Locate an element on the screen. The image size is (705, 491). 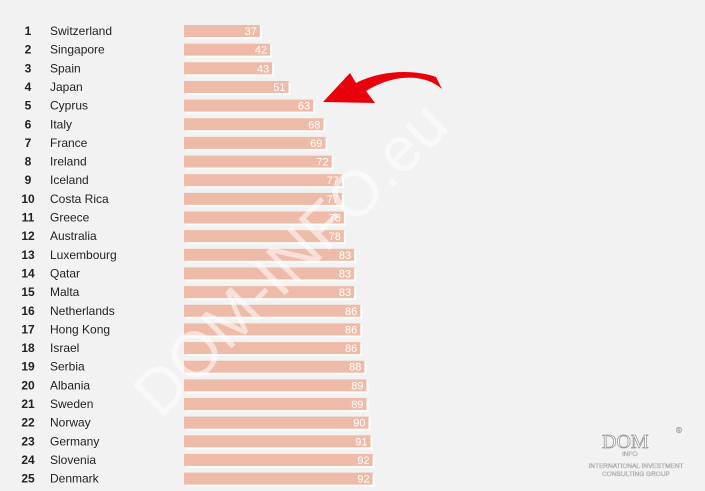
rank-label: 21 is located at coordinates (28, 404).